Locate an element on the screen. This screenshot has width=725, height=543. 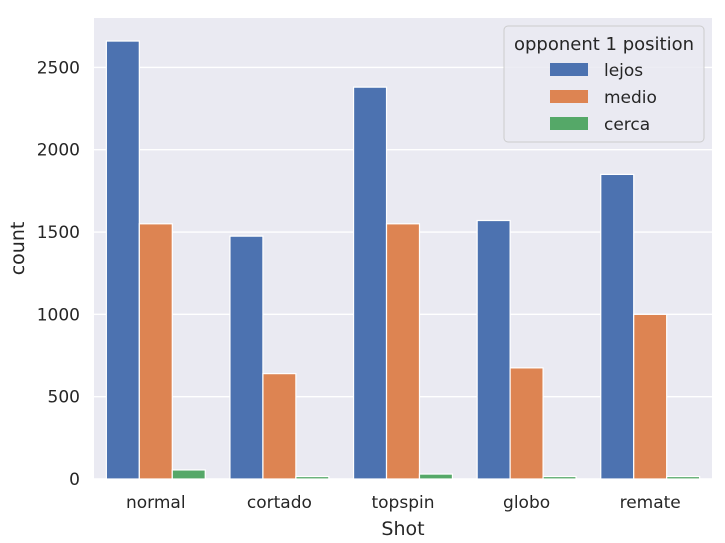
legend-title: opponent 1 position is located at coordinates (604, 44).